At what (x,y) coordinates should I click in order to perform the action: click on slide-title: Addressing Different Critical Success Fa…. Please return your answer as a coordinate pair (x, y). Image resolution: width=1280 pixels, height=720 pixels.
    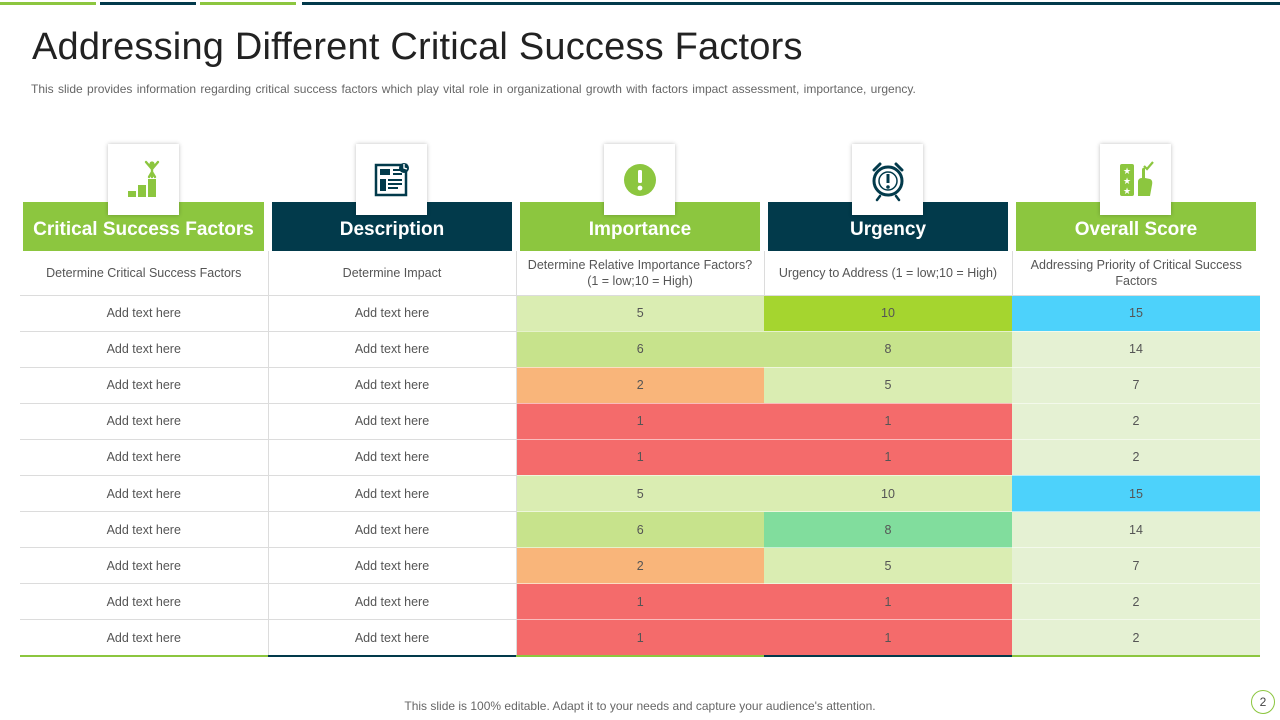
    Looking at the image, I should click on (417, 47).